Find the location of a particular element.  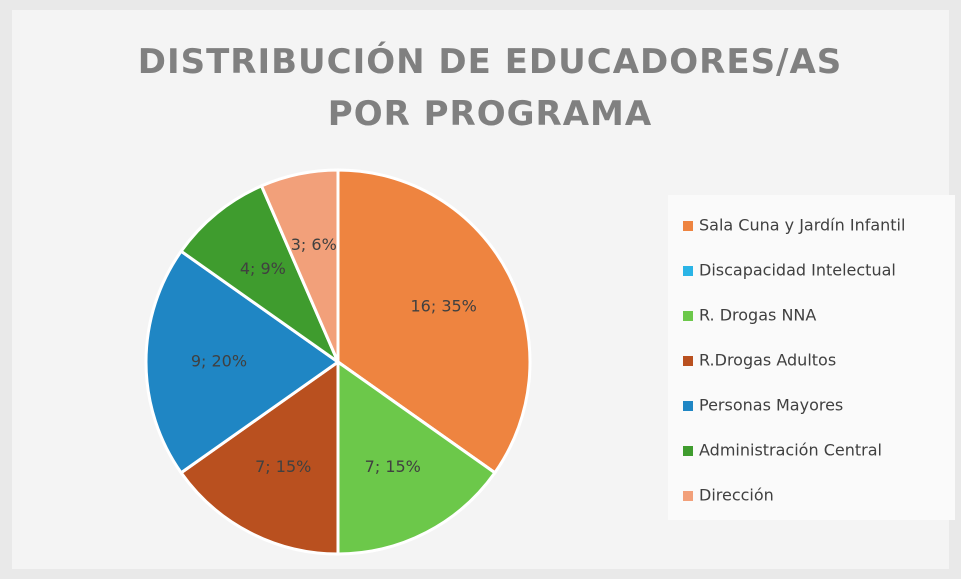

legend-label: Sala Cuna y Jardín Infantil is located at coordinates (802, 225).